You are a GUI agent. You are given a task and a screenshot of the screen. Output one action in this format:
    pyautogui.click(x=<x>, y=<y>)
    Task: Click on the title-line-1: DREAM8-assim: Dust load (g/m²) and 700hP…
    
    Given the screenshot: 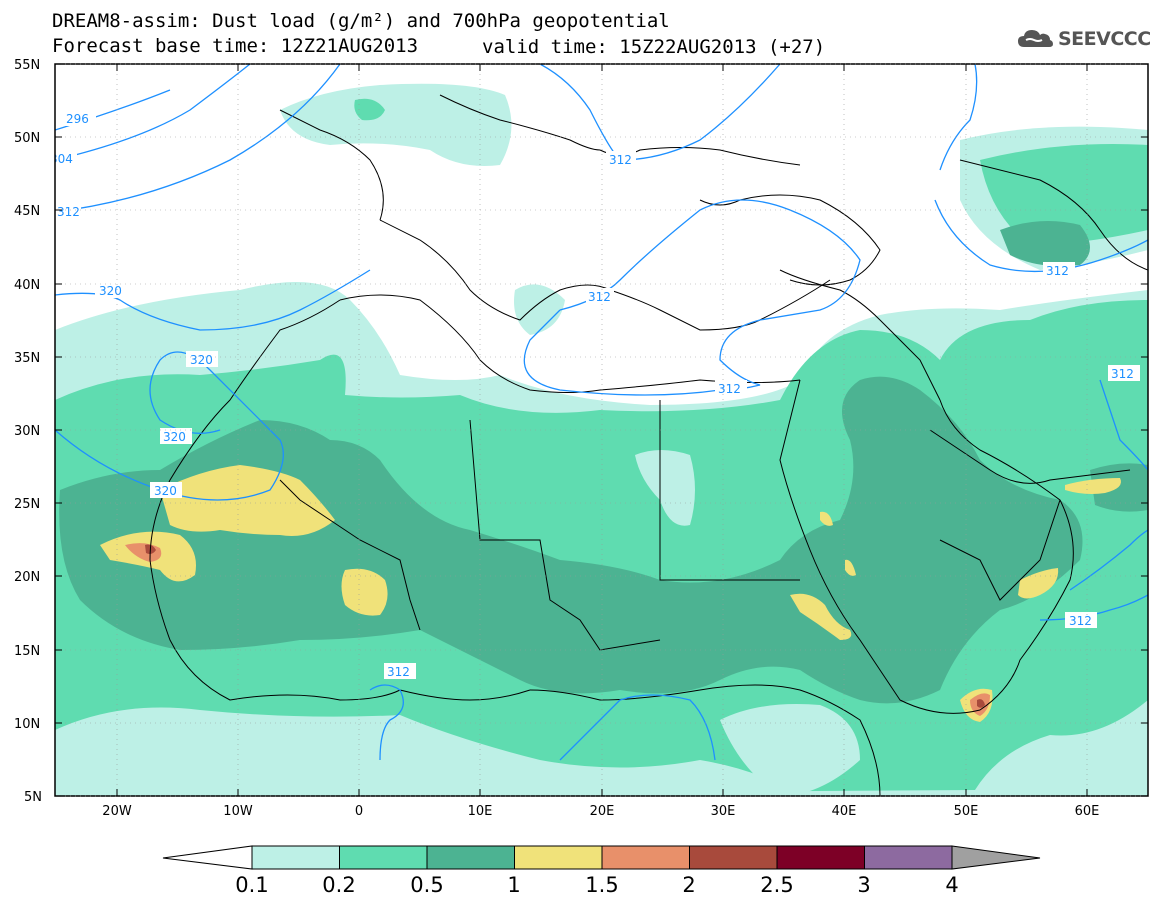 What is the action you would take?
    pyautogui.click(x=361, y=21)
    